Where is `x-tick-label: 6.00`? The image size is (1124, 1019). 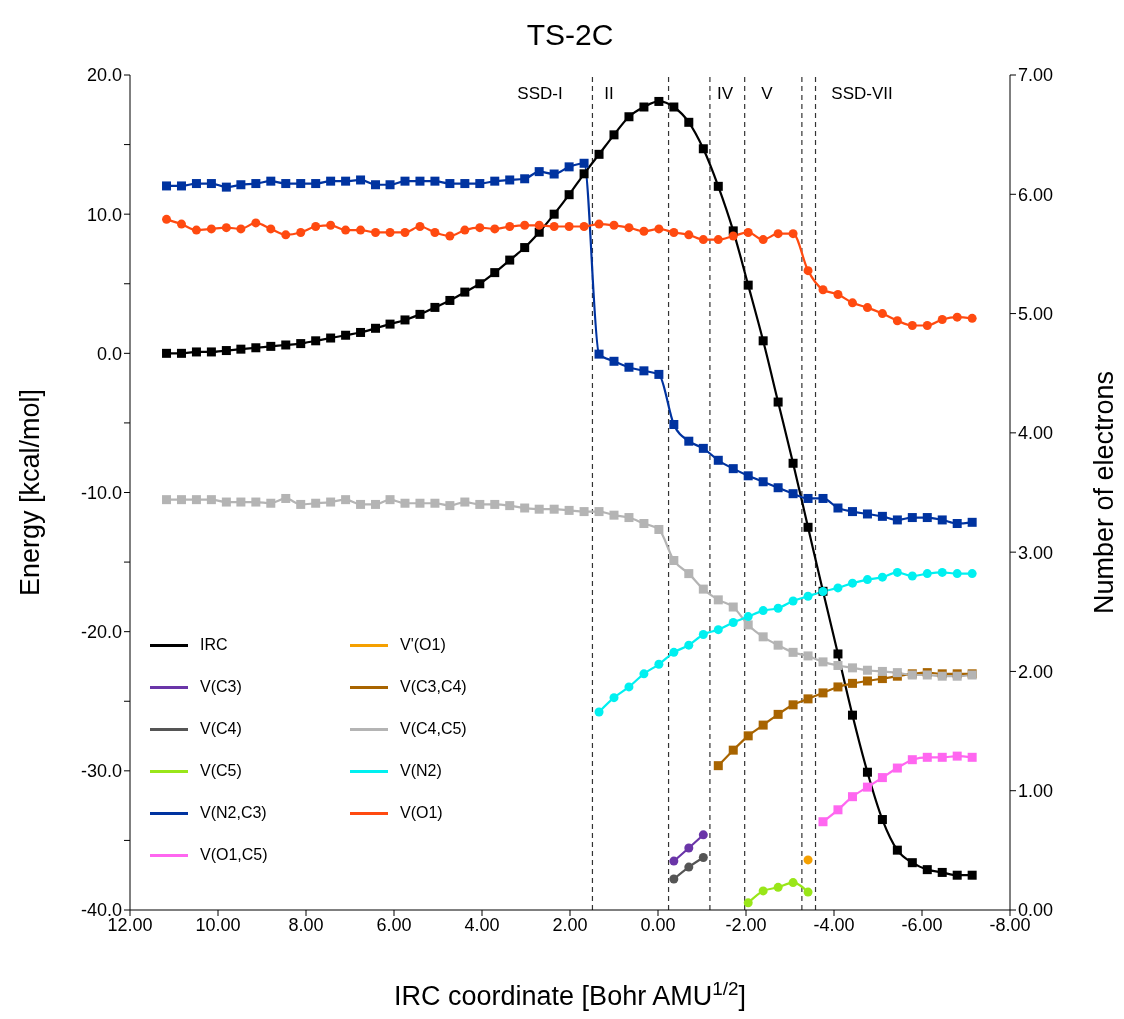 x-tick-label: 6.00 is located at coordinates (394, 924).